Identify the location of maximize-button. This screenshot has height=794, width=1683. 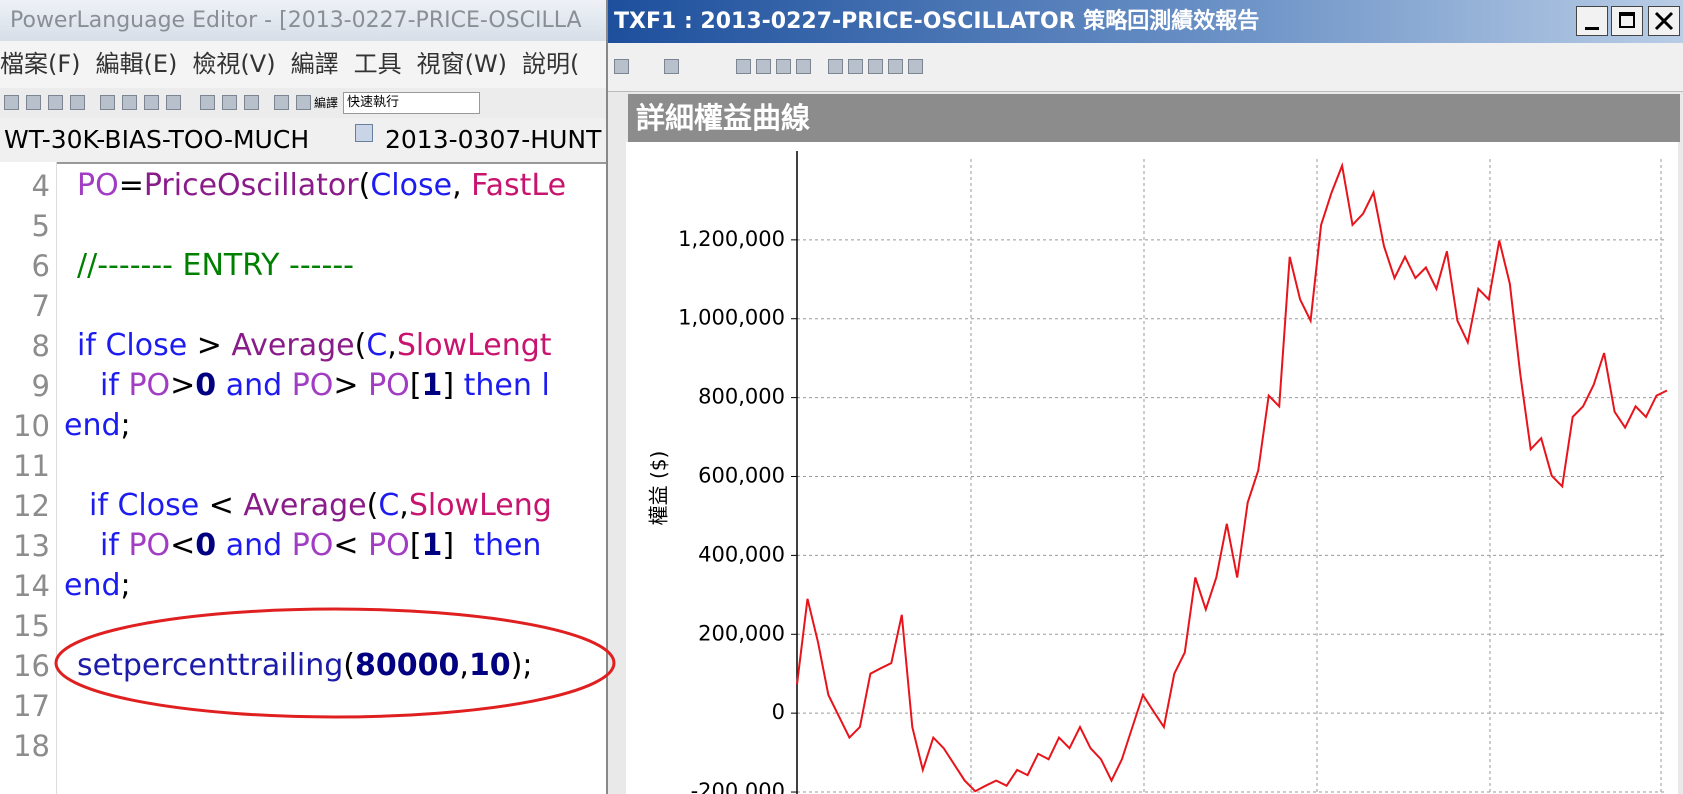
(1627, 21).